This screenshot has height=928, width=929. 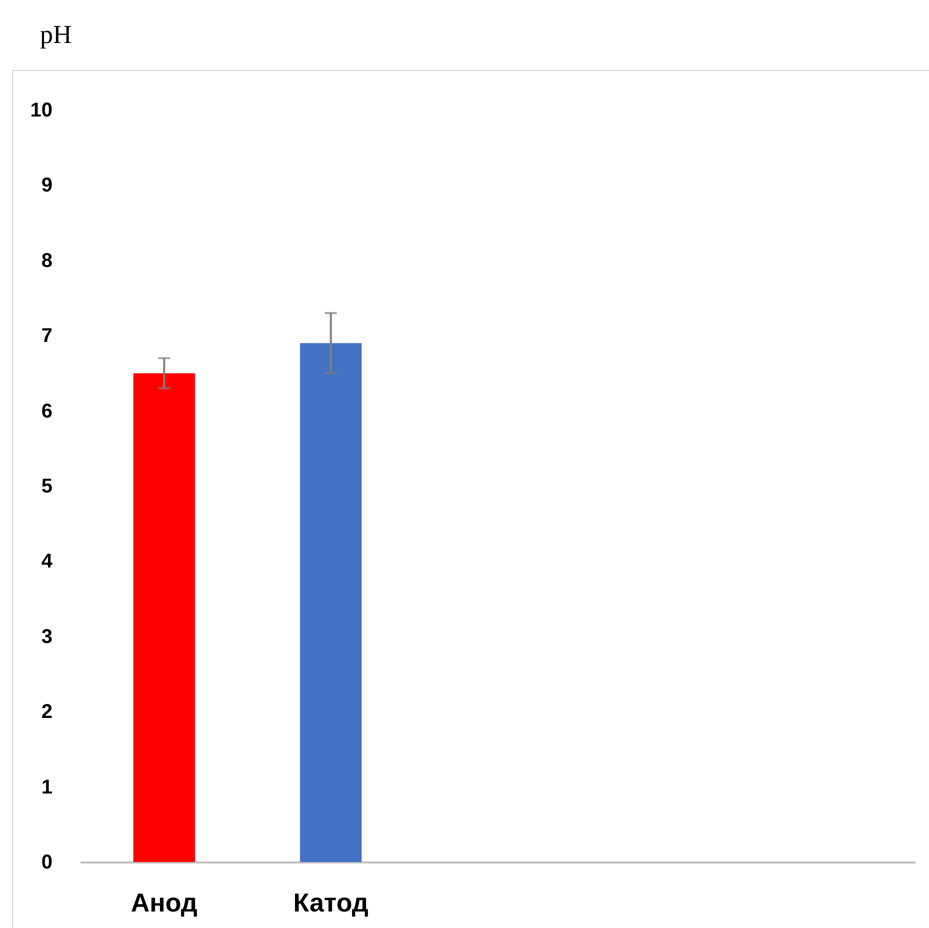 I want to click on y-tick-label: 6, so click(x=46, y=411).